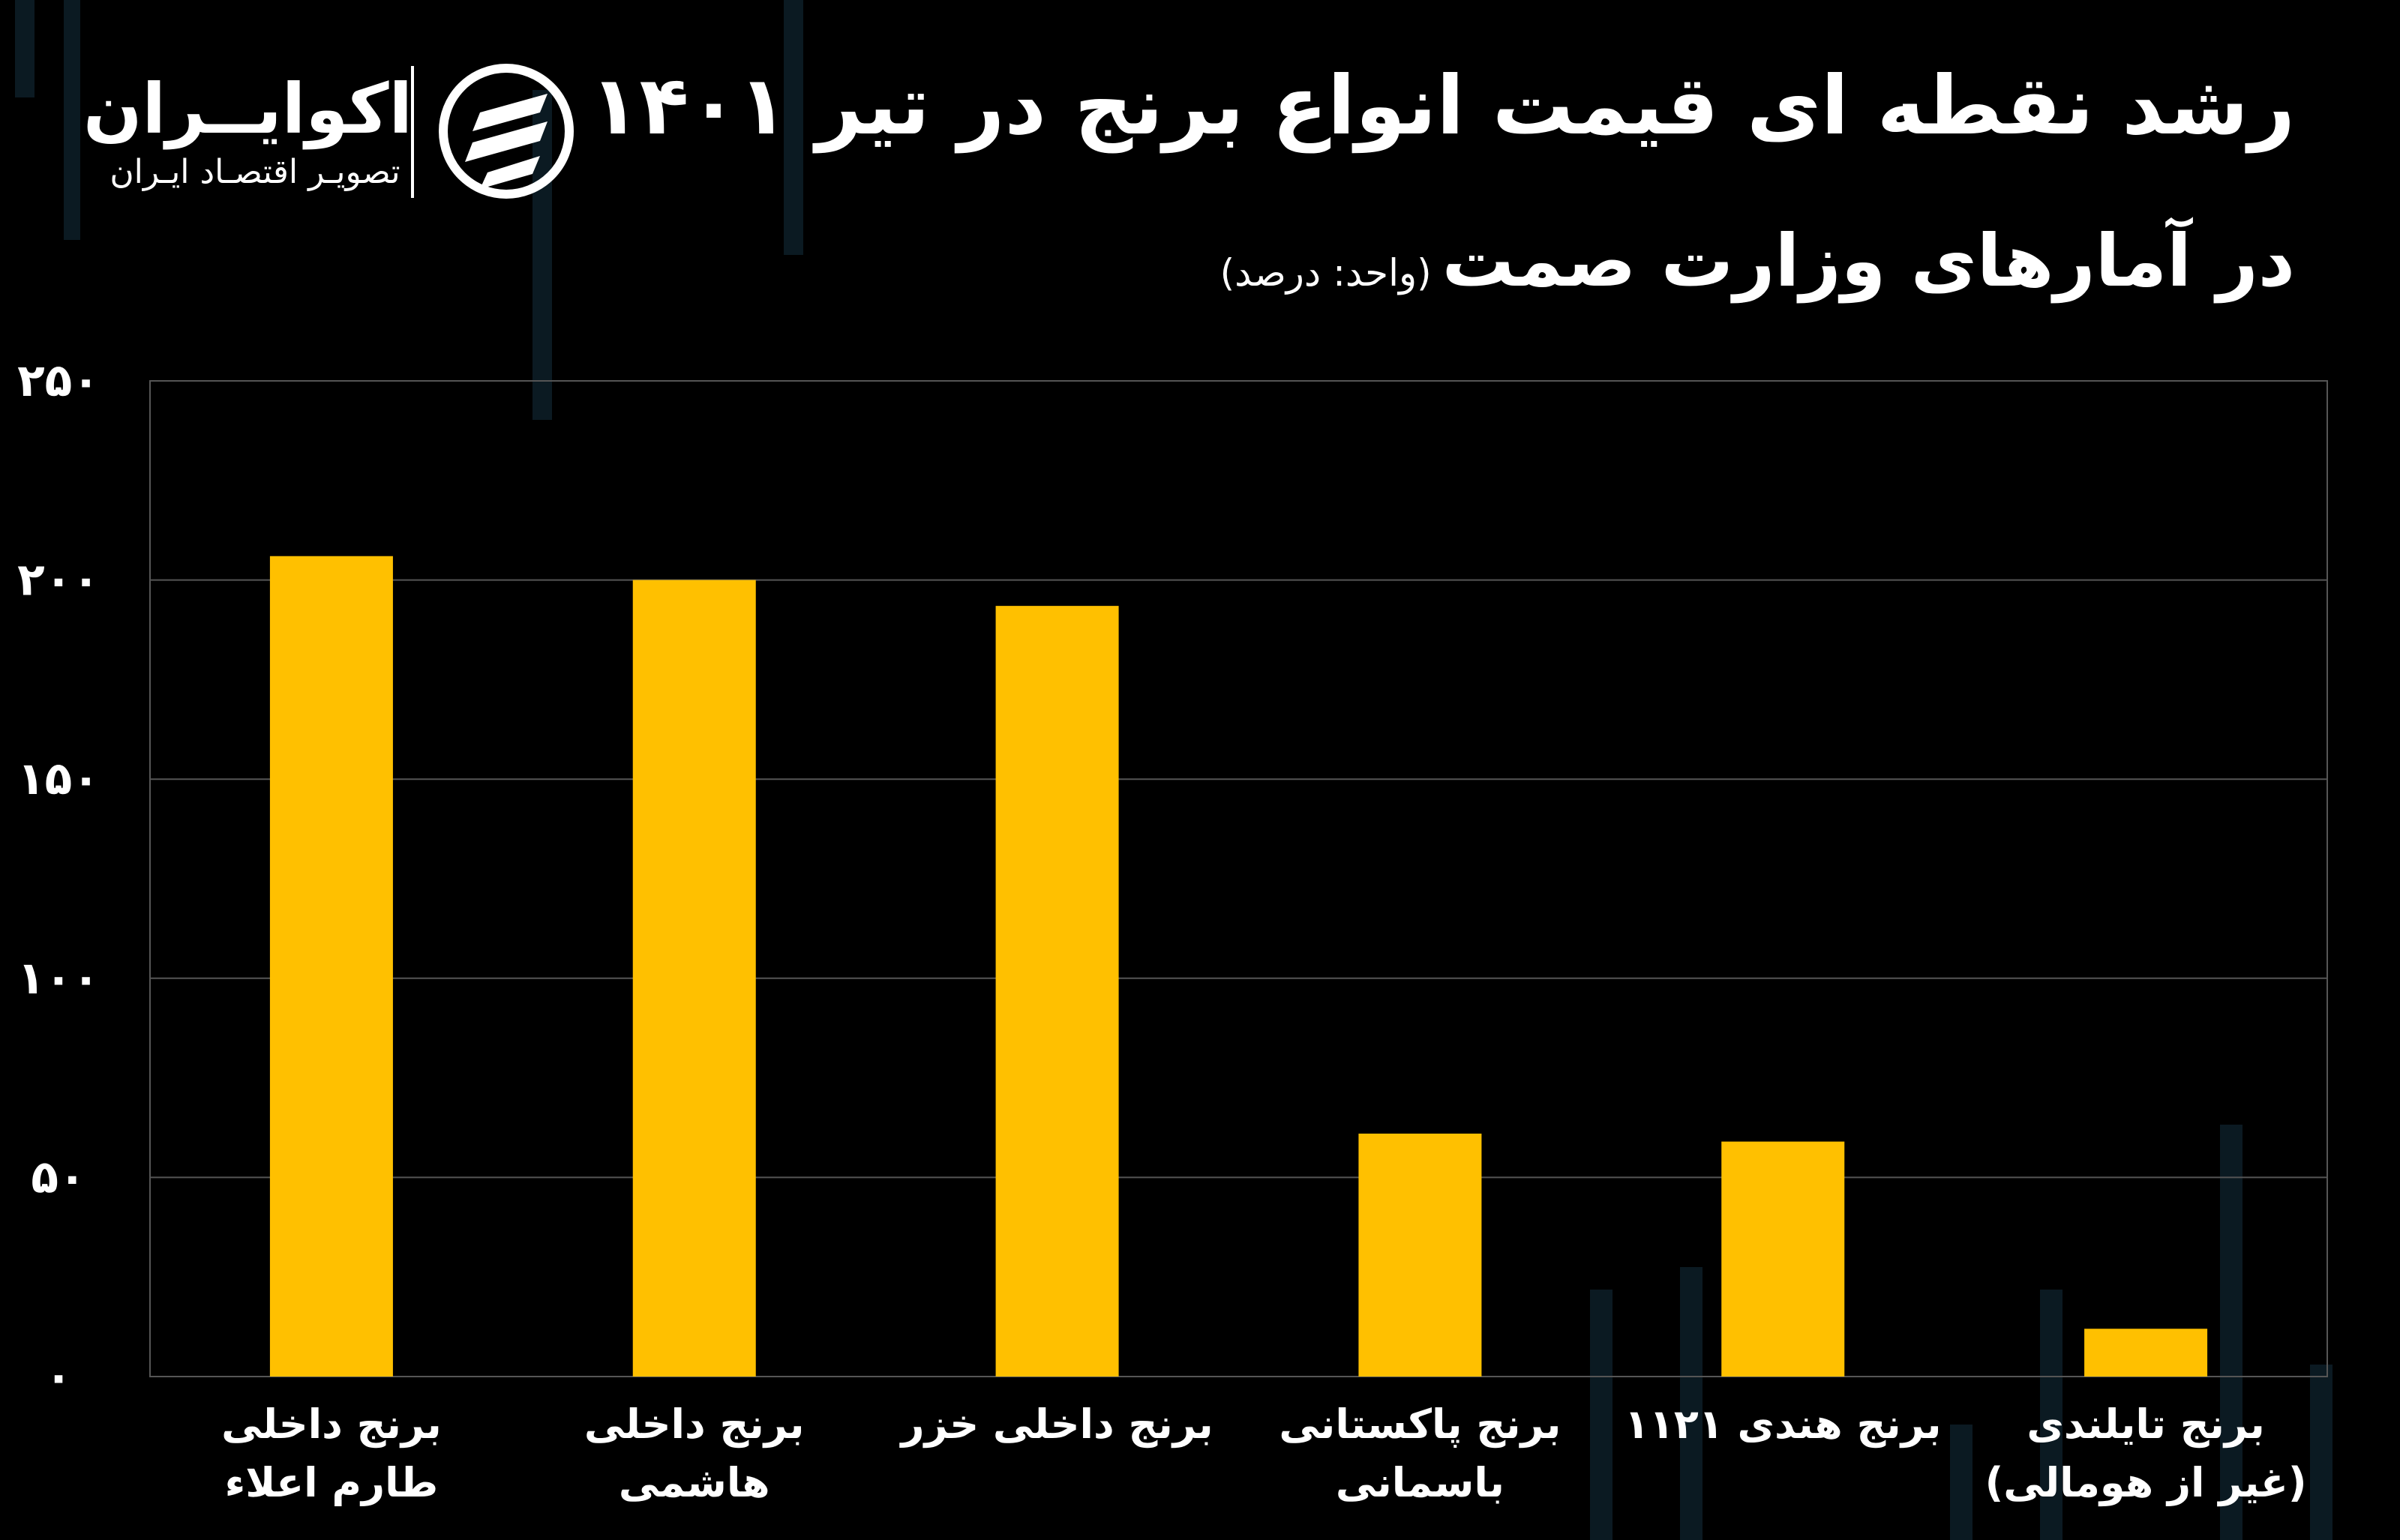  What do you see at coordinates (694, 1453) in the screenshot?
I see `x-tick-label: برنج داخلی هاشمی` at bounding box center [694, 1453].